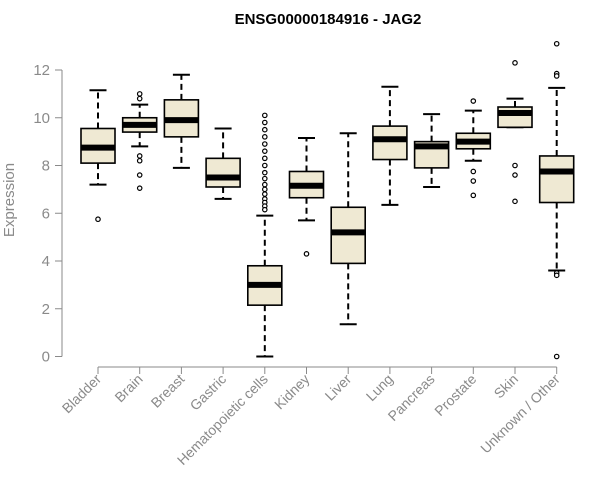 The width and height of the screenshot is (600, 500). What do you see at coordinates (431, 150) in the screenshot?
I see `box-pancreas` at bounding box center [431, 150].